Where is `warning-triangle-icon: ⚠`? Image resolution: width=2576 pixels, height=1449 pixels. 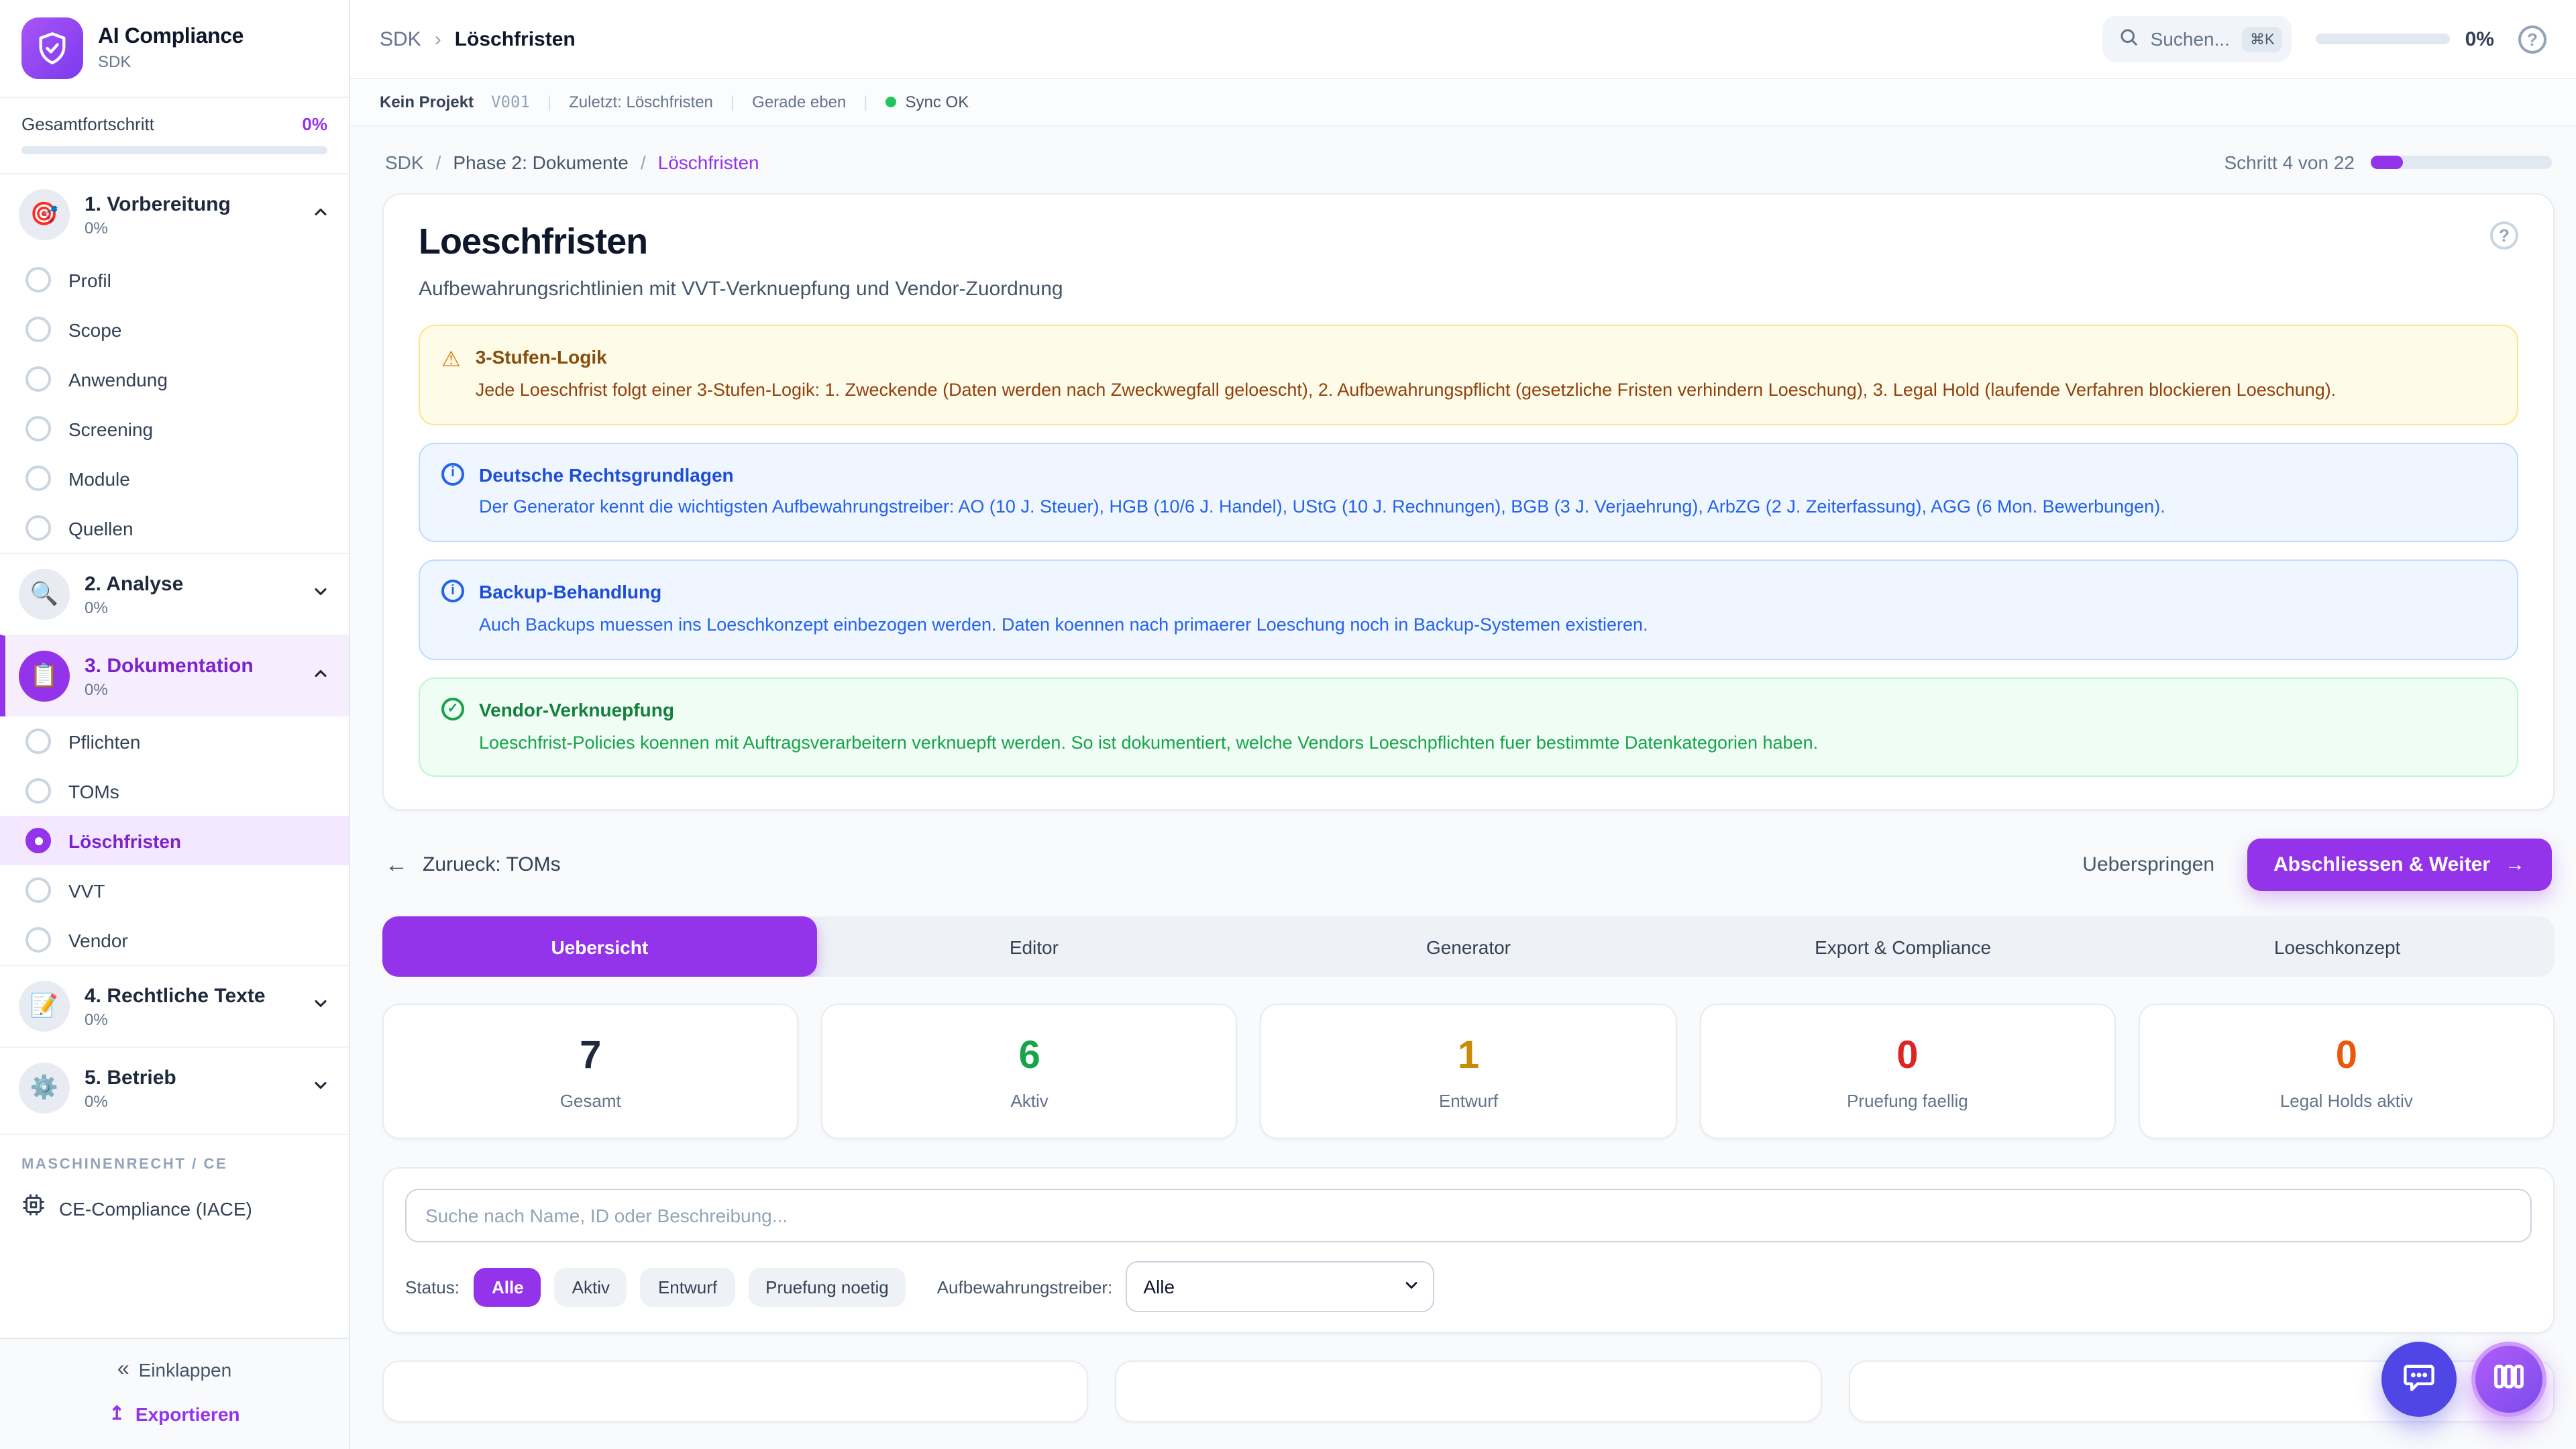 warning-triangle-icon: ⚠ is located at coordinates (451, 360).